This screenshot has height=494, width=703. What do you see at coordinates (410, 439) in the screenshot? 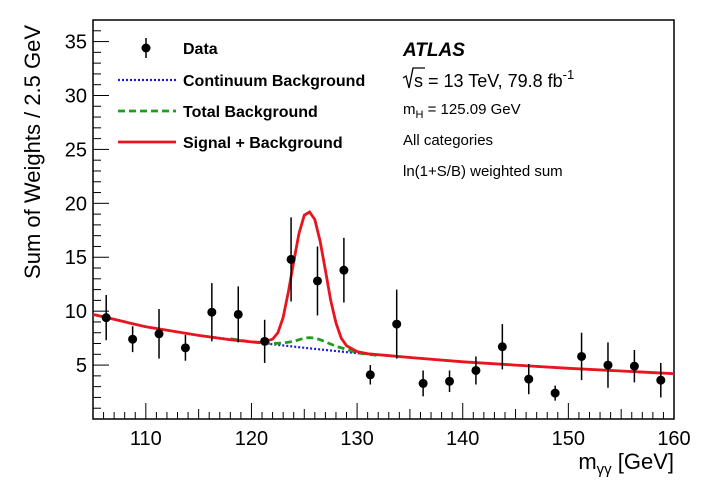
I see `x-tick-labels: 110 120 130 140 150 160` at bounding box center [410, 439].